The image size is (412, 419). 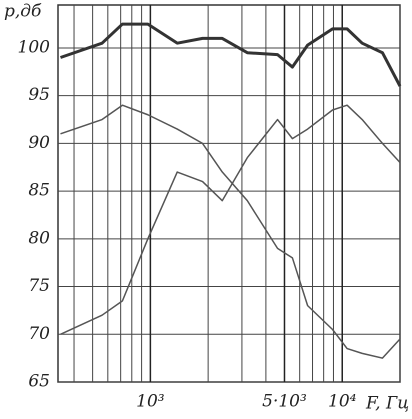 What do you see at coordinates (39, 334) in the screenshot?
I see `y-tick-label: 70` at bounding box center [39, 334].